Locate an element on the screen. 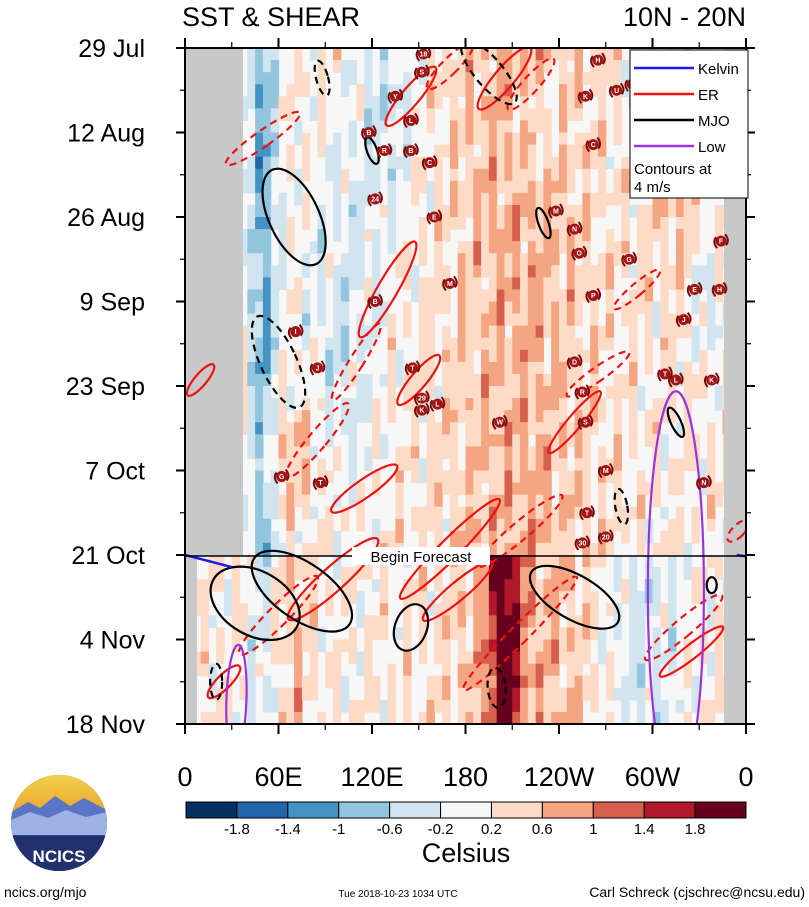 The height and width of the screenshot is (907, 809). mjo-contour is located at coordinates (255, 603).